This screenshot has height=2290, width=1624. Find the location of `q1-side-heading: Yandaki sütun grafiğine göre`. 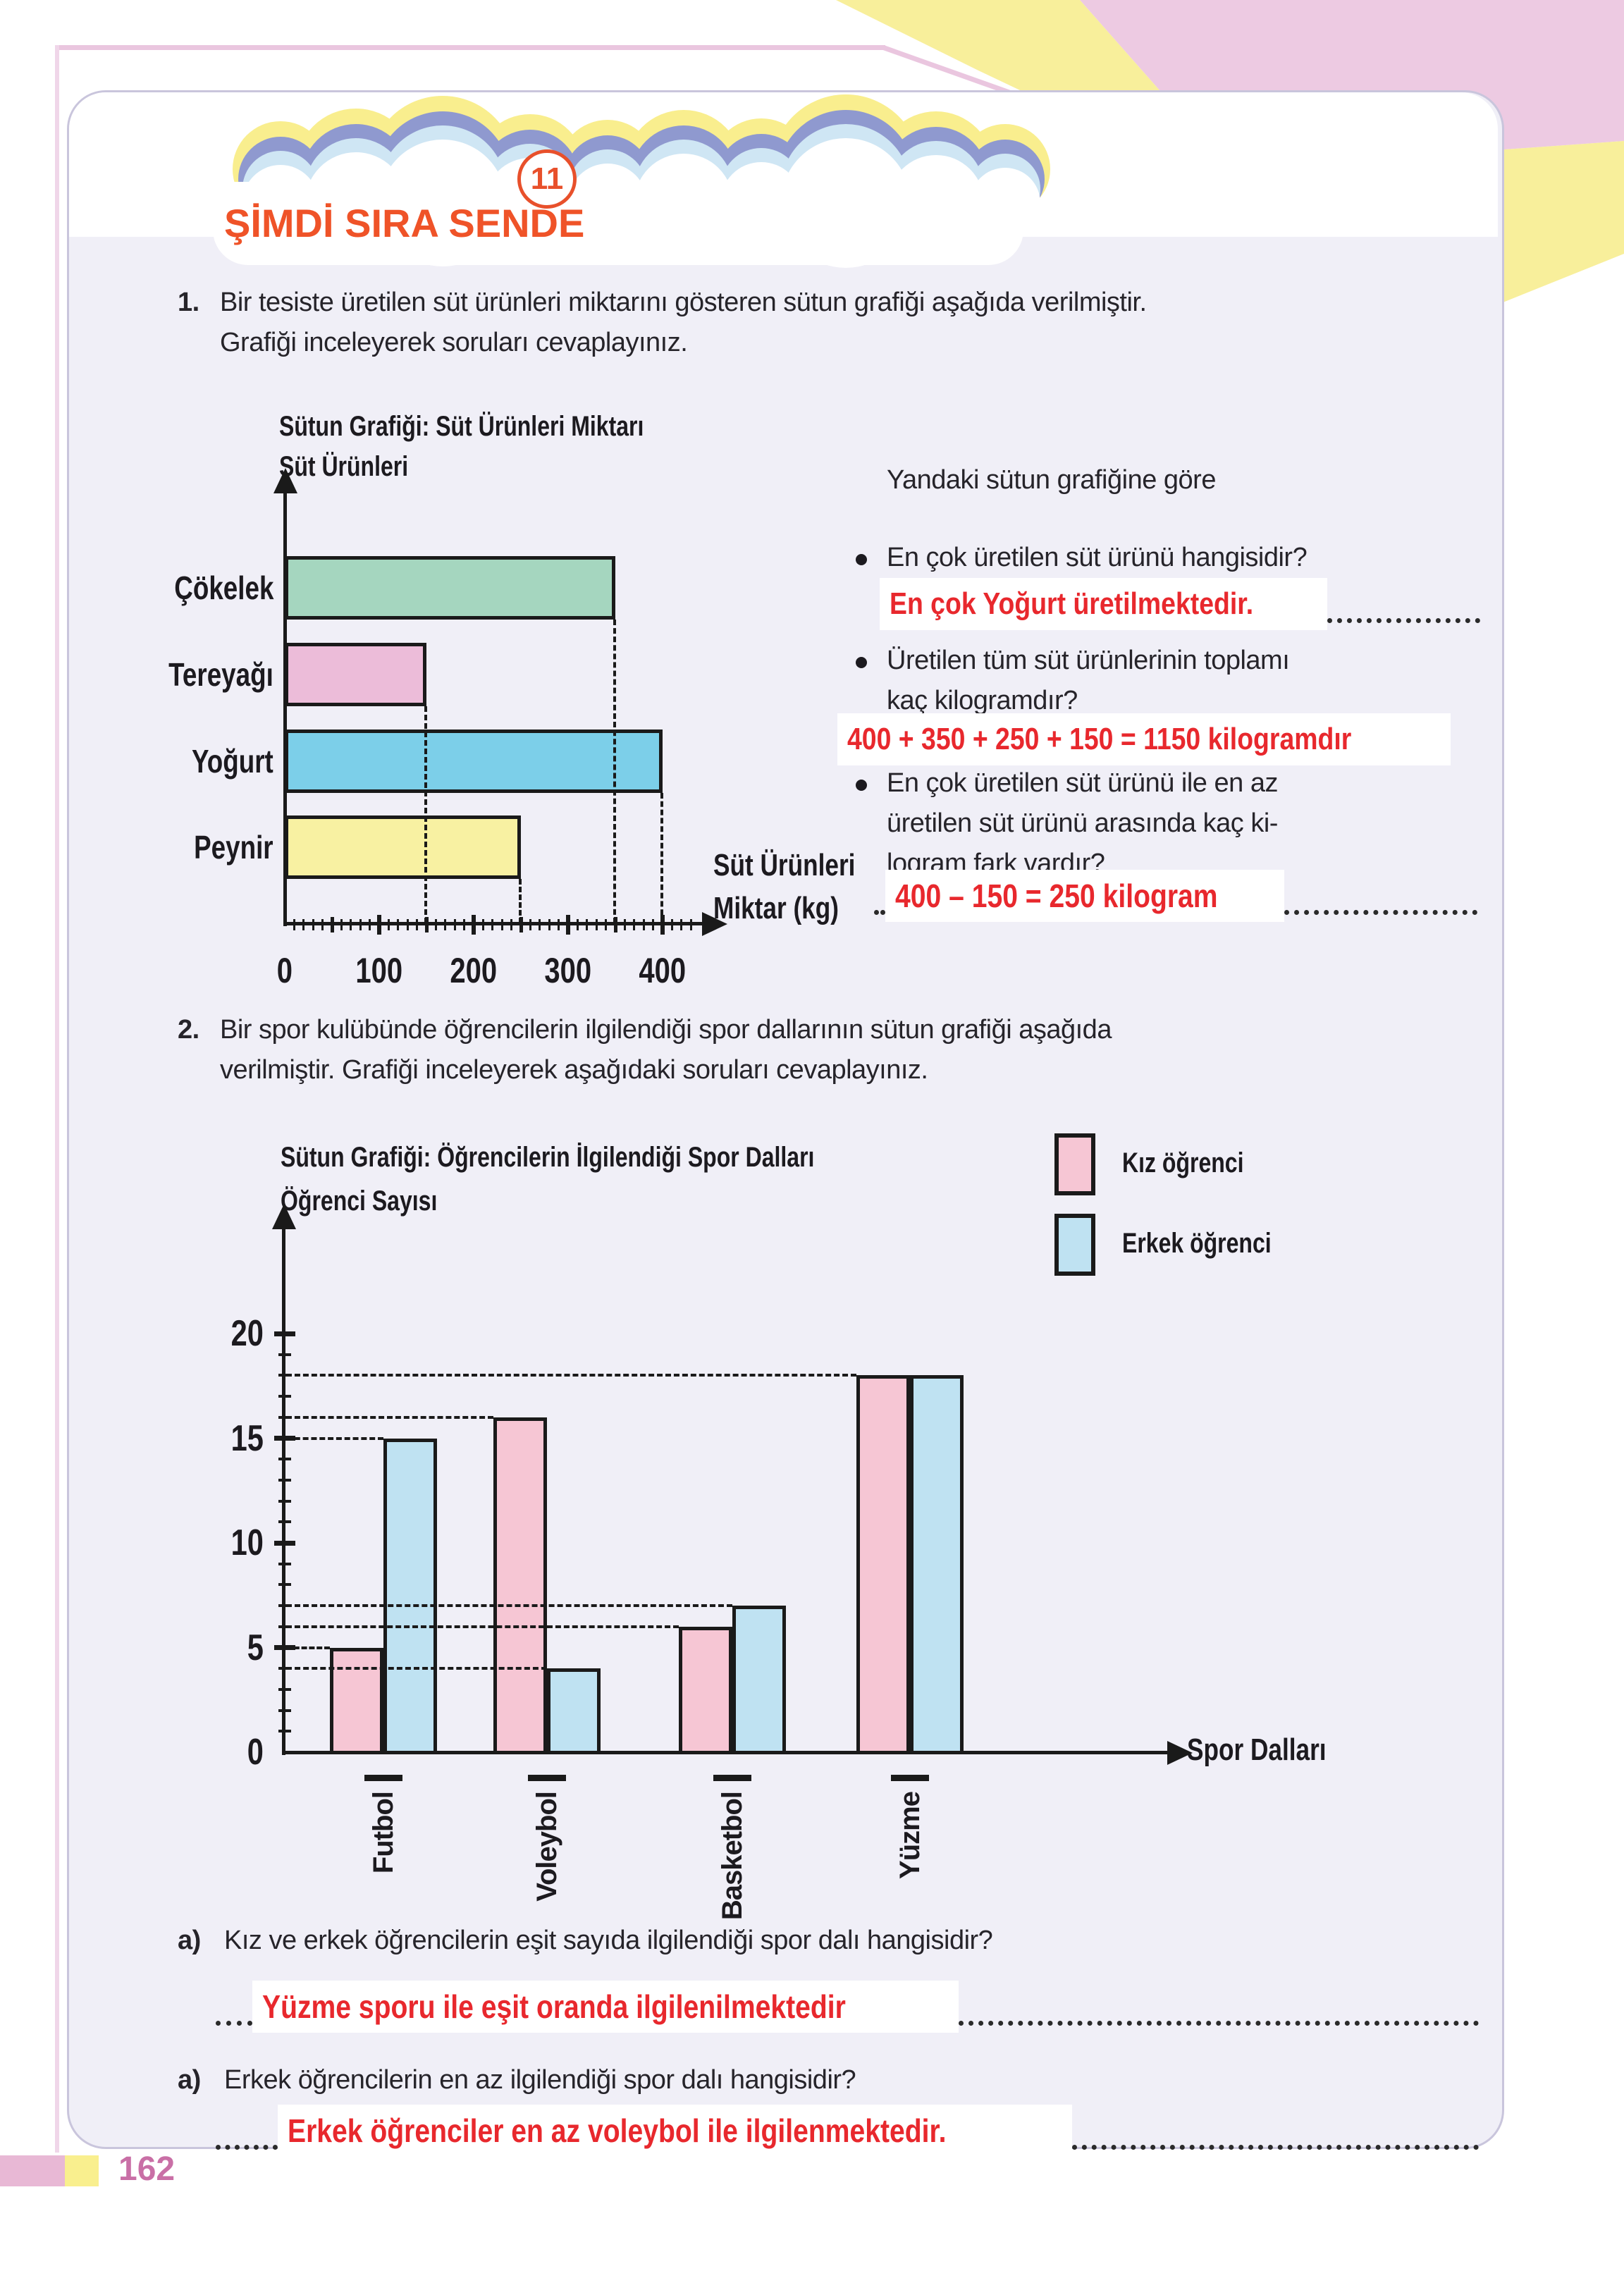

q1-side-heading: Yandaki sütun grafiğine göre is located at coordinates (1052, 480).